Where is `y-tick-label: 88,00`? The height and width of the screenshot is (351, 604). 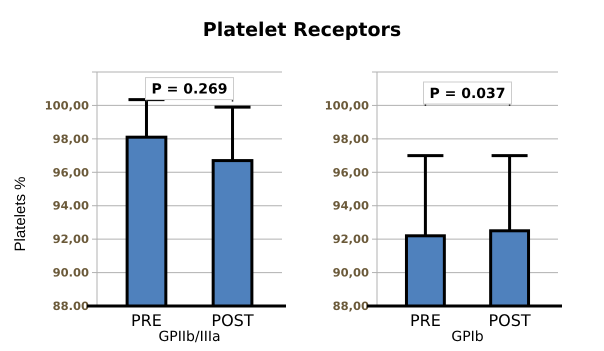
y-tick-label: 88,00 is located at coordinates (350, 306).